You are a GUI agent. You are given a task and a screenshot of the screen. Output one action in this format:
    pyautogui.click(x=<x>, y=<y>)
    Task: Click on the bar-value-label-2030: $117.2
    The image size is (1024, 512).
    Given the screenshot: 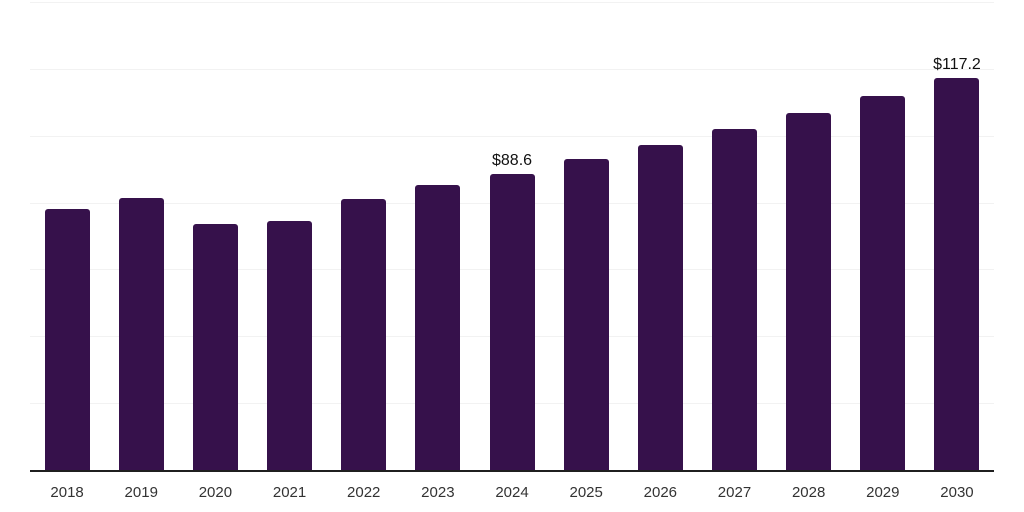 What is the action you would take?
    pyautogui.click(x=957, y=65)
    